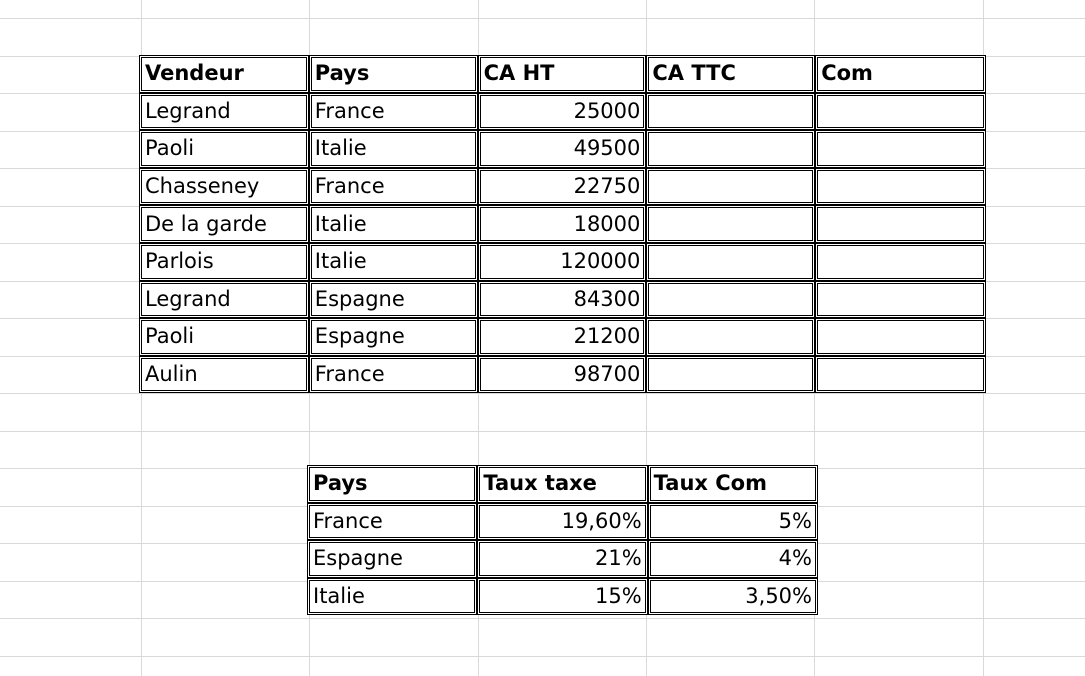  Describe the element at coordinates (732, 596) in the screenshot. I see `cell-taux-com: 3,50%` at that location.